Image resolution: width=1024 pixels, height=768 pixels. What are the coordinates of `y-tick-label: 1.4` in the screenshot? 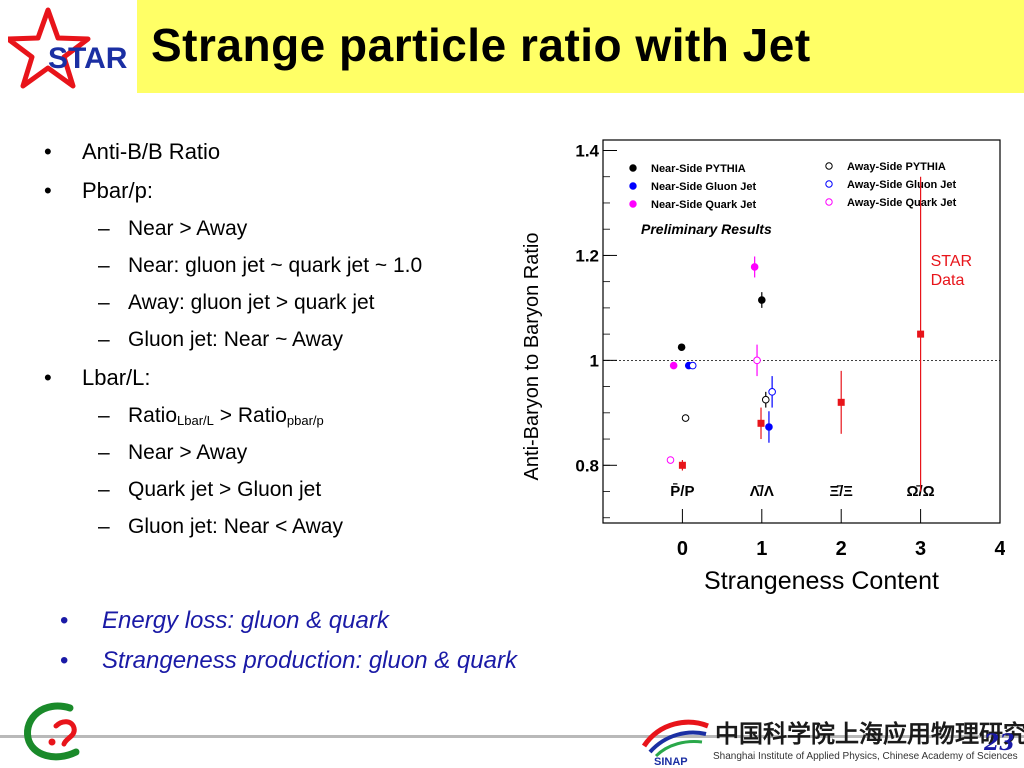 It's located at (587, 150).